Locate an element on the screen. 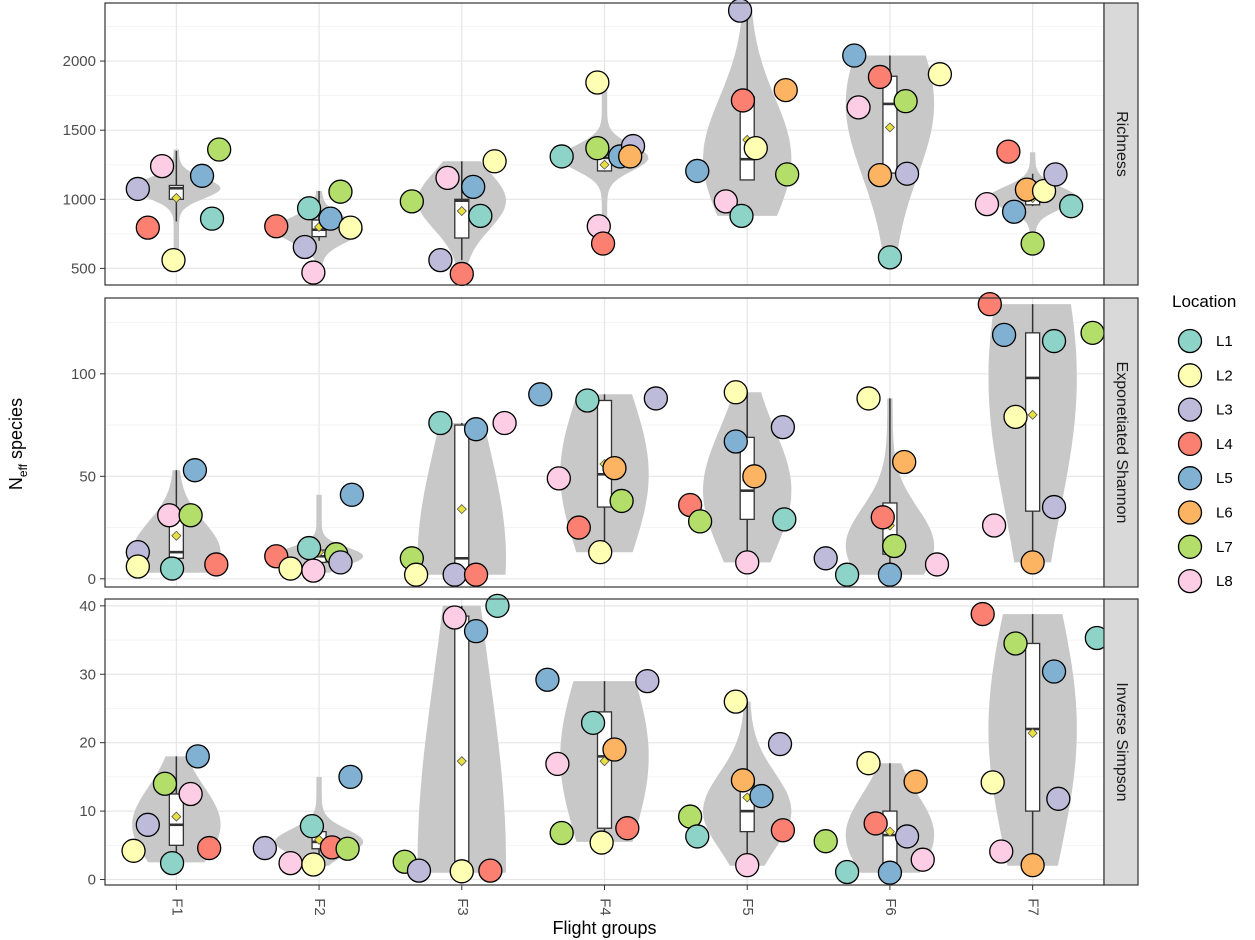 This screenshot has height=940, width=1255. facet-label: Inverse Simpson is located at coordinates (1121, 741).